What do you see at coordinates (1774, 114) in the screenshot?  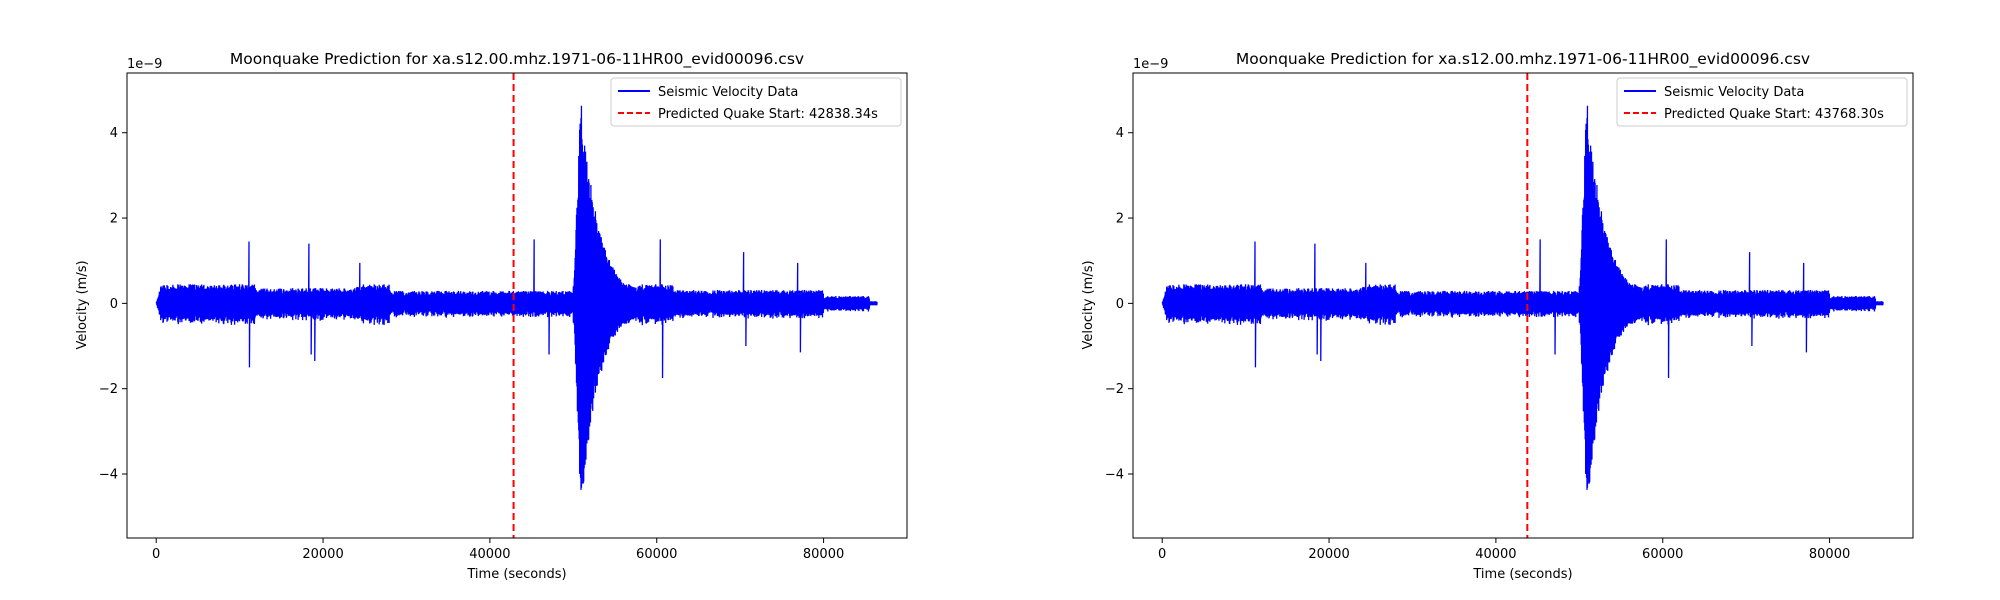 I see `legend-label-prediction: Predicted Quake Start: 43768.30s` at bounding box center [1774, 114].